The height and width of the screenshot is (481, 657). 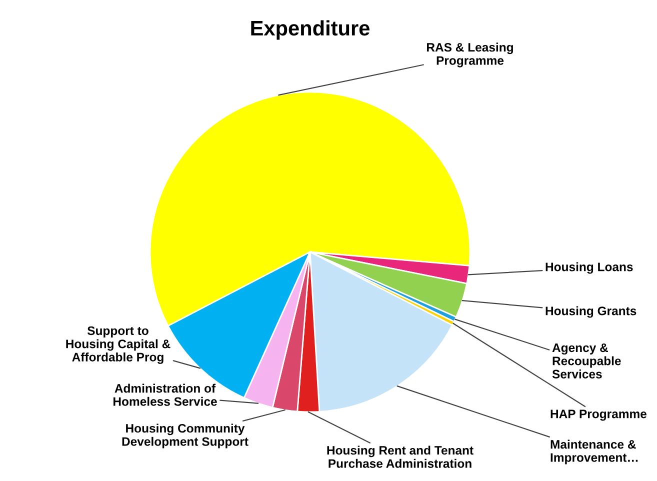 What do you see at coordinates (165, 395) in the screenshot?
I see `slice-label: Administration of Homeless Service` at bounding box center [165, 395].